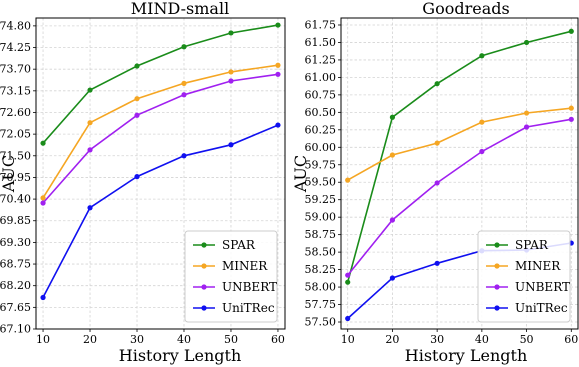 This screenshot has width=579, height=367. I want to click on series-line-unbert, so click(160, 138).